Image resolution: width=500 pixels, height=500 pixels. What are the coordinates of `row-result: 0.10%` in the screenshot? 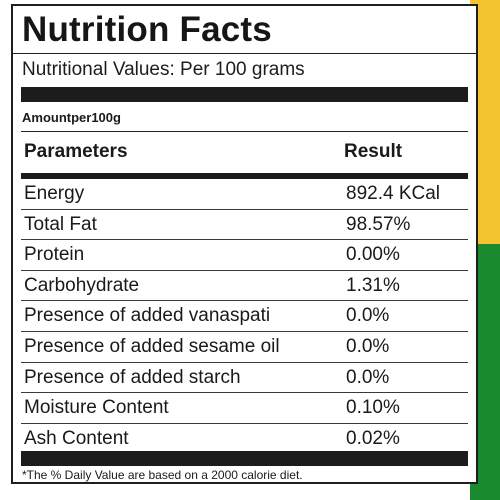 It's located at (373, 408).